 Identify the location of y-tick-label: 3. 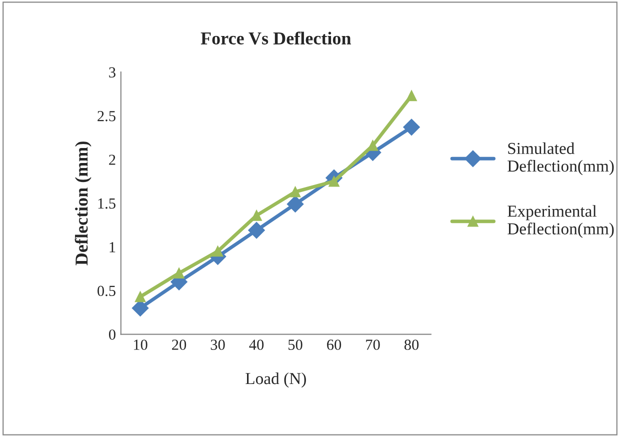
(112, 72).